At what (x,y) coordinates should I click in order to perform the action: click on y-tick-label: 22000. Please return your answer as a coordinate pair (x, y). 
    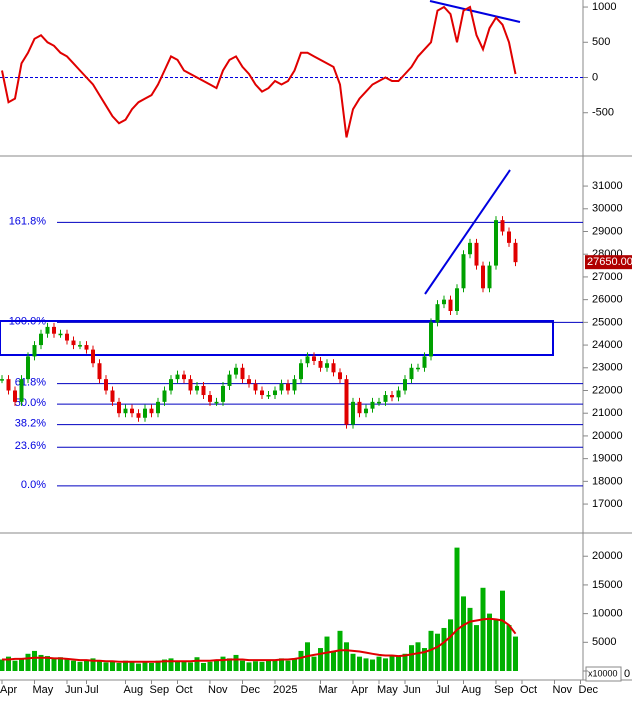
    Looking at the image, I should click on (607, 390).